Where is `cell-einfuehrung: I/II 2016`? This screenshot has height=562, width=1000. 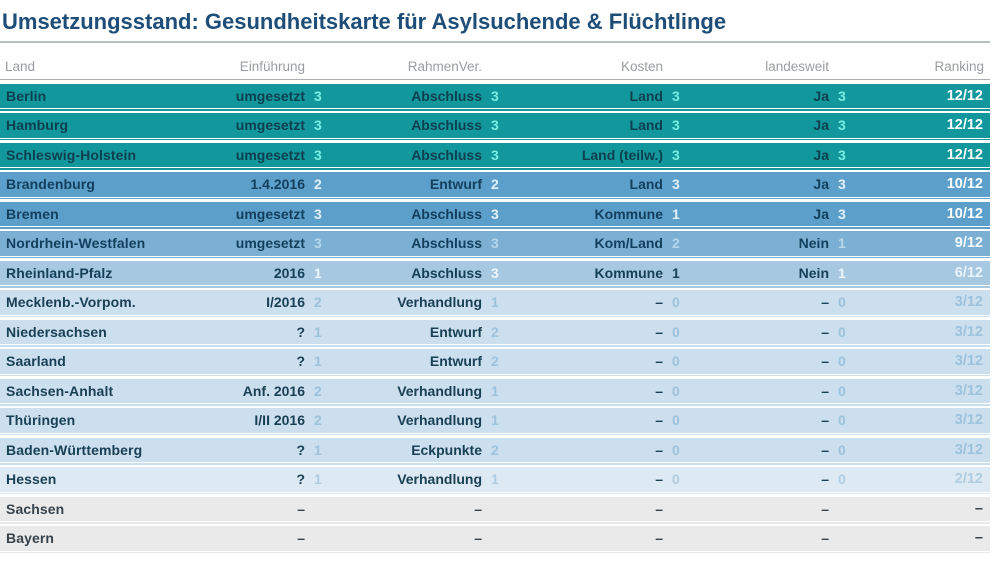 cell-einfuehrung: I/II 2016 is located at coordinates (279, 420).